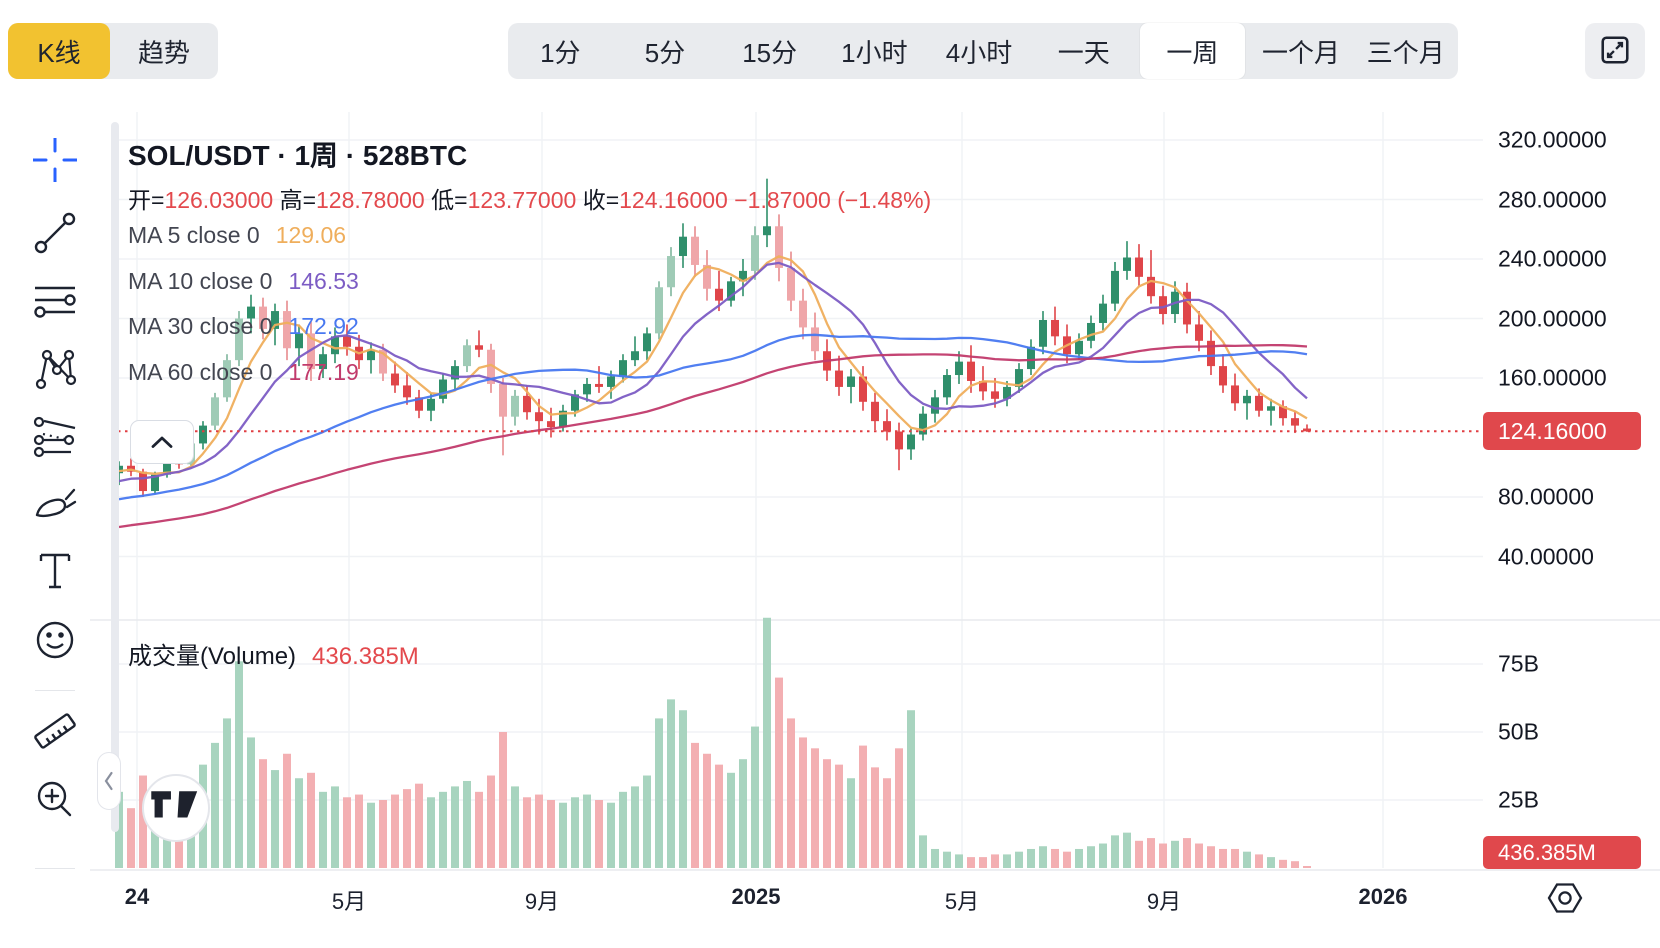 This screenshot has width=1660, height=948. Describe the element at coordinates (137, 896) in the screenshot. I see `time-tick-label: 24` at that location.